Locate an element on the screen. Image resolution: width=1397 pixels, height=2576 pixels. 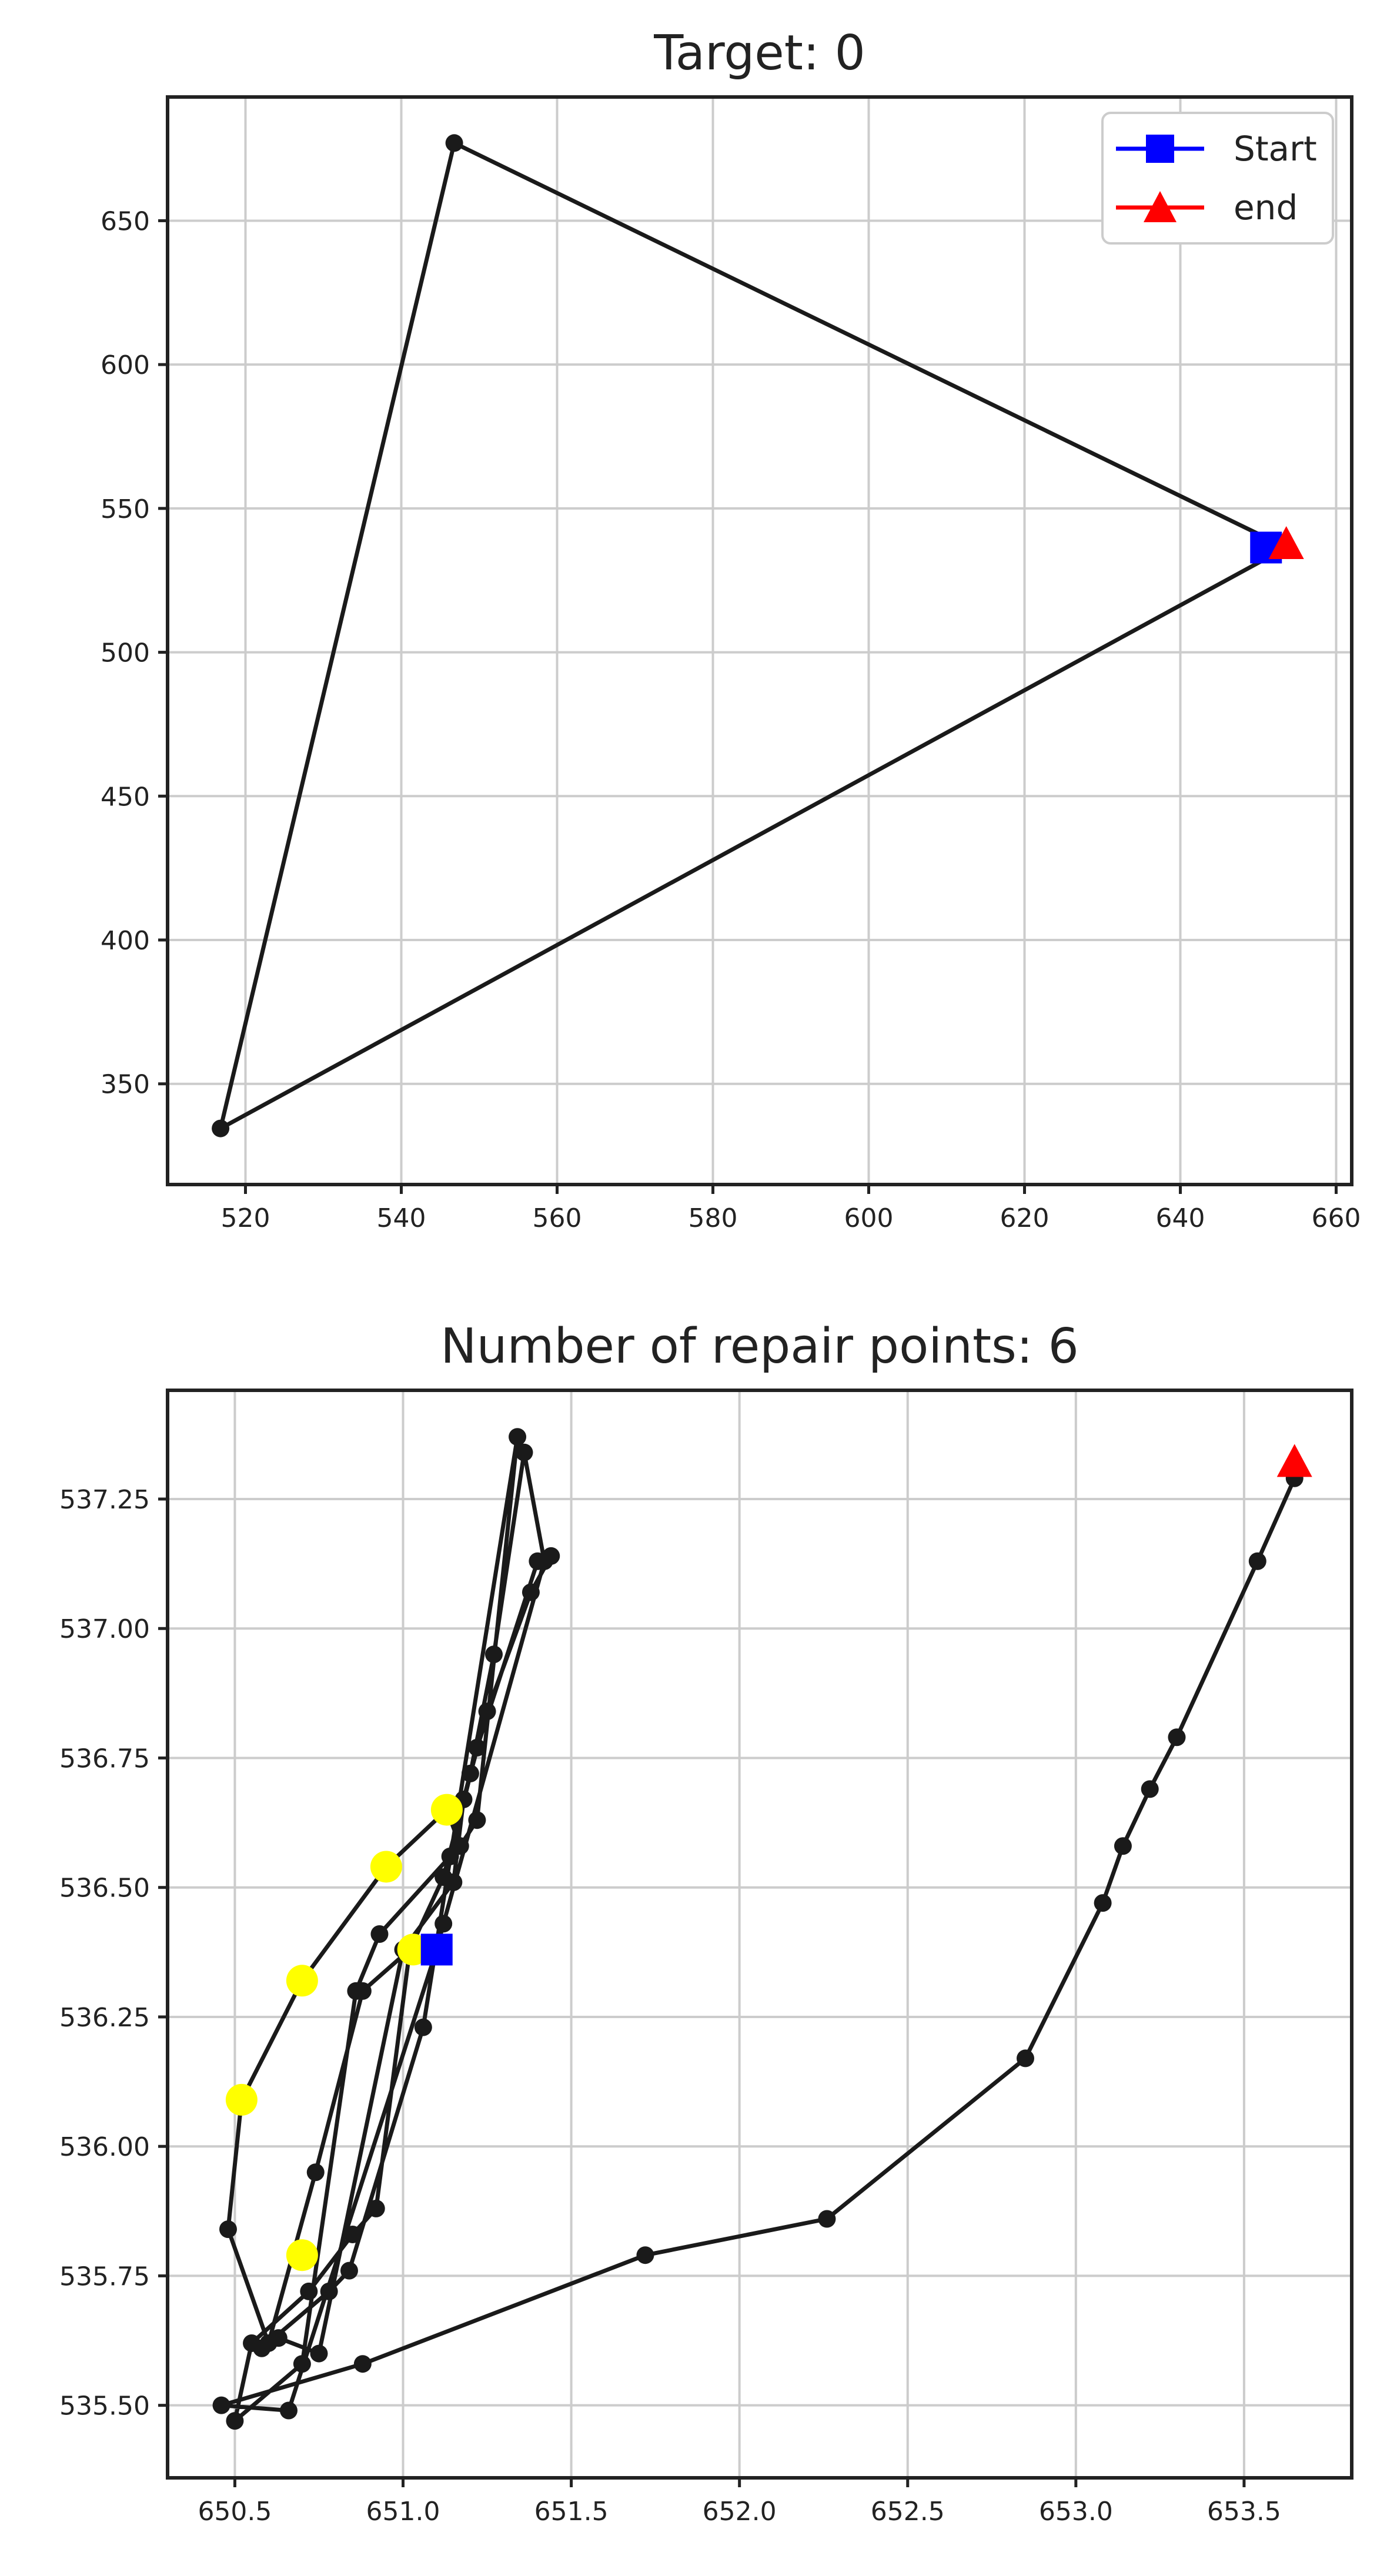
legend-item-start: Start is located at coordinates (1216, 149).